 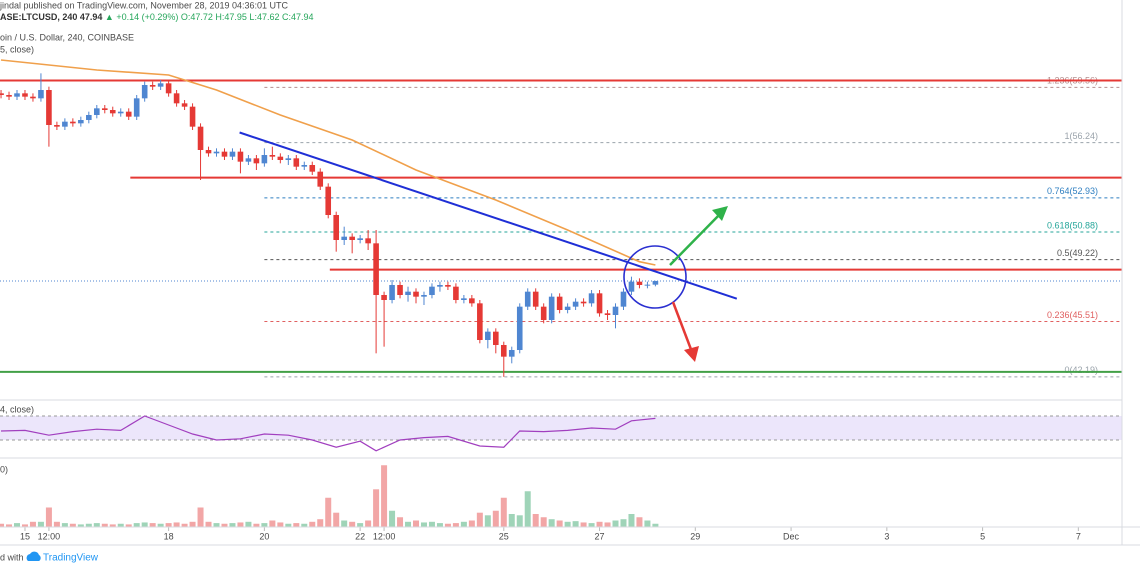 What do you see at coordinates (33, 556) in the screenshot?
I see `brand-logo` at bounding box center [33, 556].